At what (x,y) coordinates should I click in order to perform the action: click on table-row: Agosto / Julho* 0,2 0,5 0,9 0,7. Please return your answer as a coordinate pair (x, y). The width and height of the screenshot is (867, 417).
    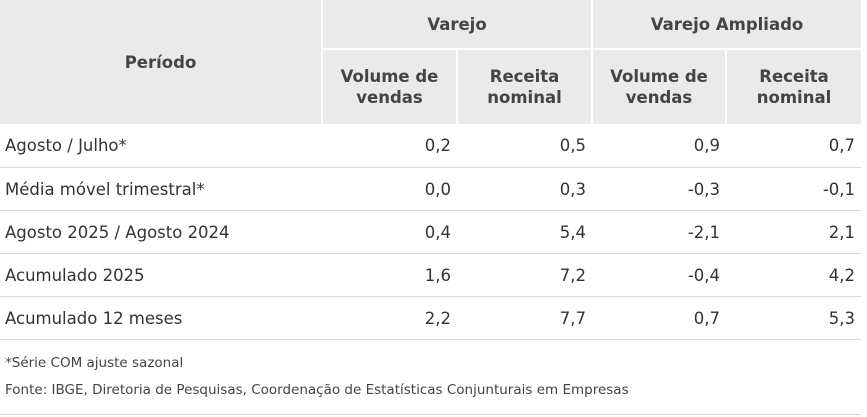
    Looking at the image, I should click on (431, 146).